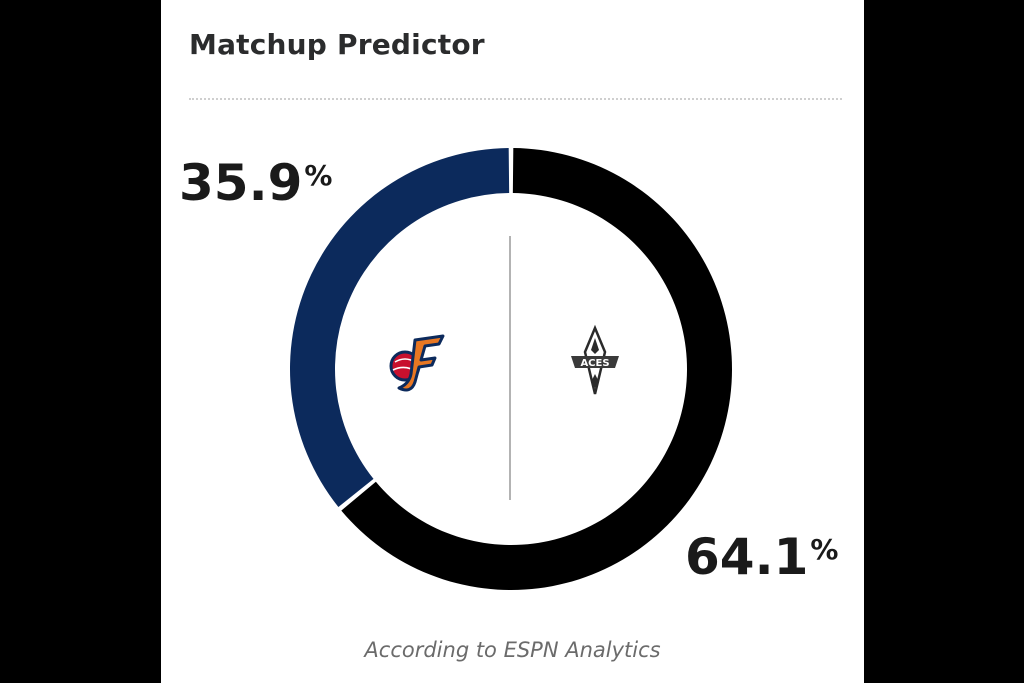 This screenshot has width=1024, height=683. Describe the element at coordinates (747, 557) in the screenshot. I see `away-pct-value: 64.1` at that location.